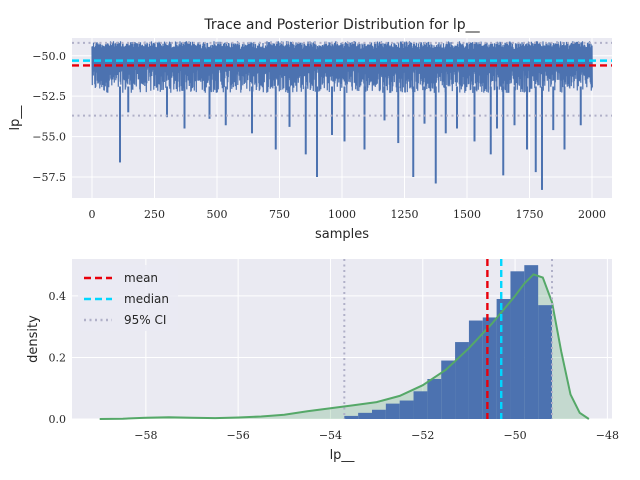 The image size is (640, 480). I want to click on distribution-x-tick-label: −48, so click(607, 435).